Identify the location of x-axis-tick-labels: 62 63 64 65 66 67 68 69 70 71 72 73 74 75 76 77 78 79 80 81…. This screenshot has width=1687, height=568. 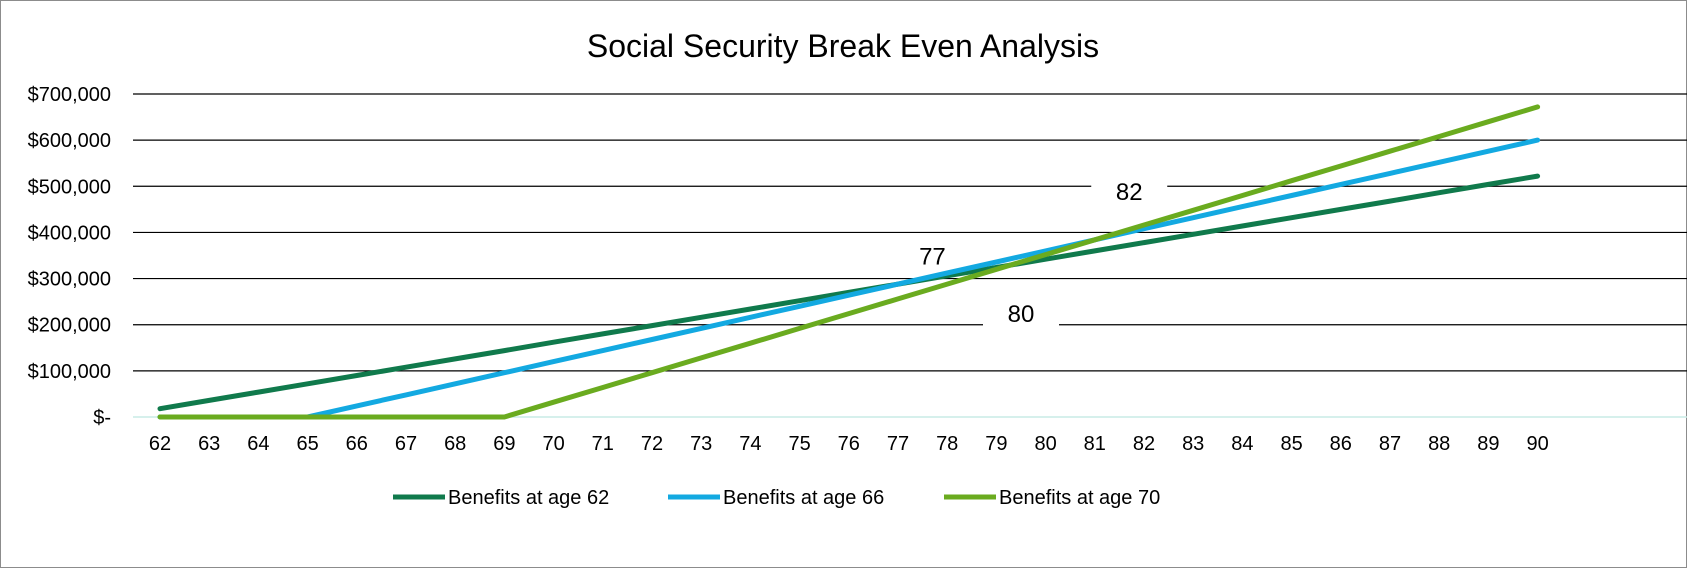
(849, 444).